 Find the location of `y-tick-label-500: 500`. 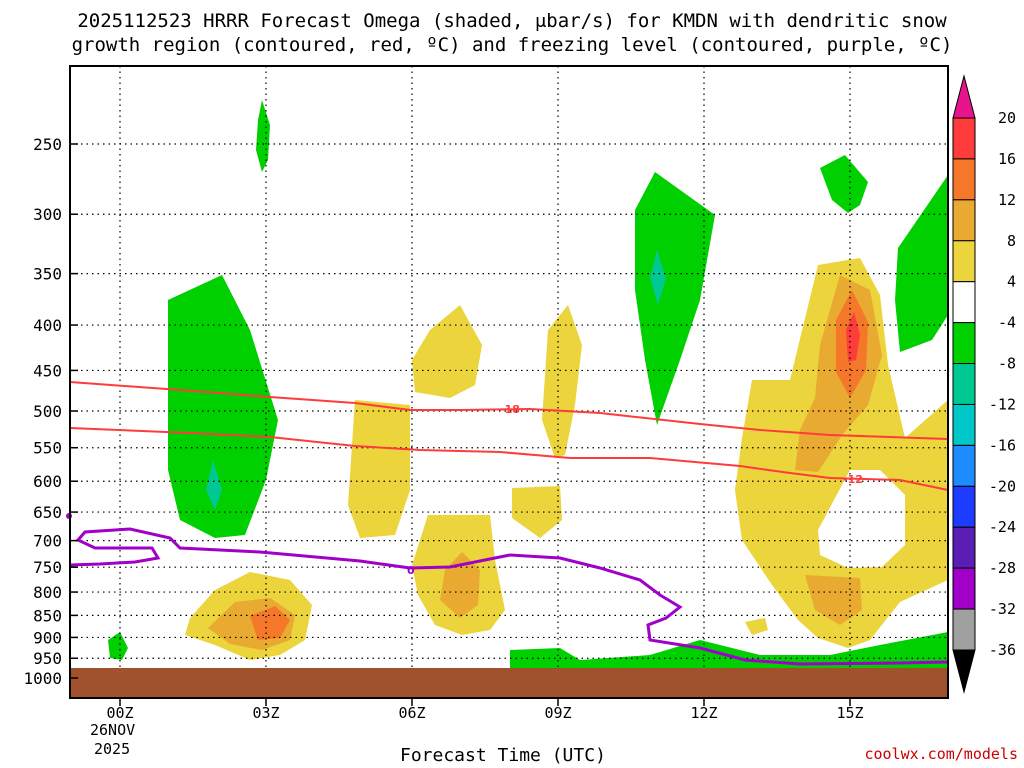

y-tick-label-500: 500 is located at coordinates (47, 411).